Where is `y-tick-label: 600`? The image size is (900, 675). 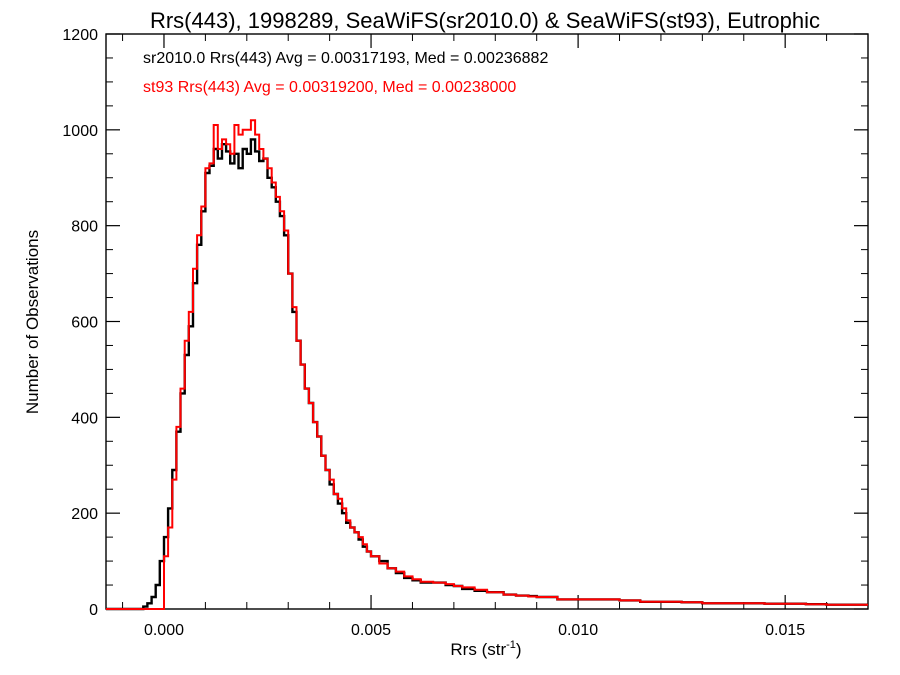
y-tick-label: 600 is located at coordinates (84, 323).